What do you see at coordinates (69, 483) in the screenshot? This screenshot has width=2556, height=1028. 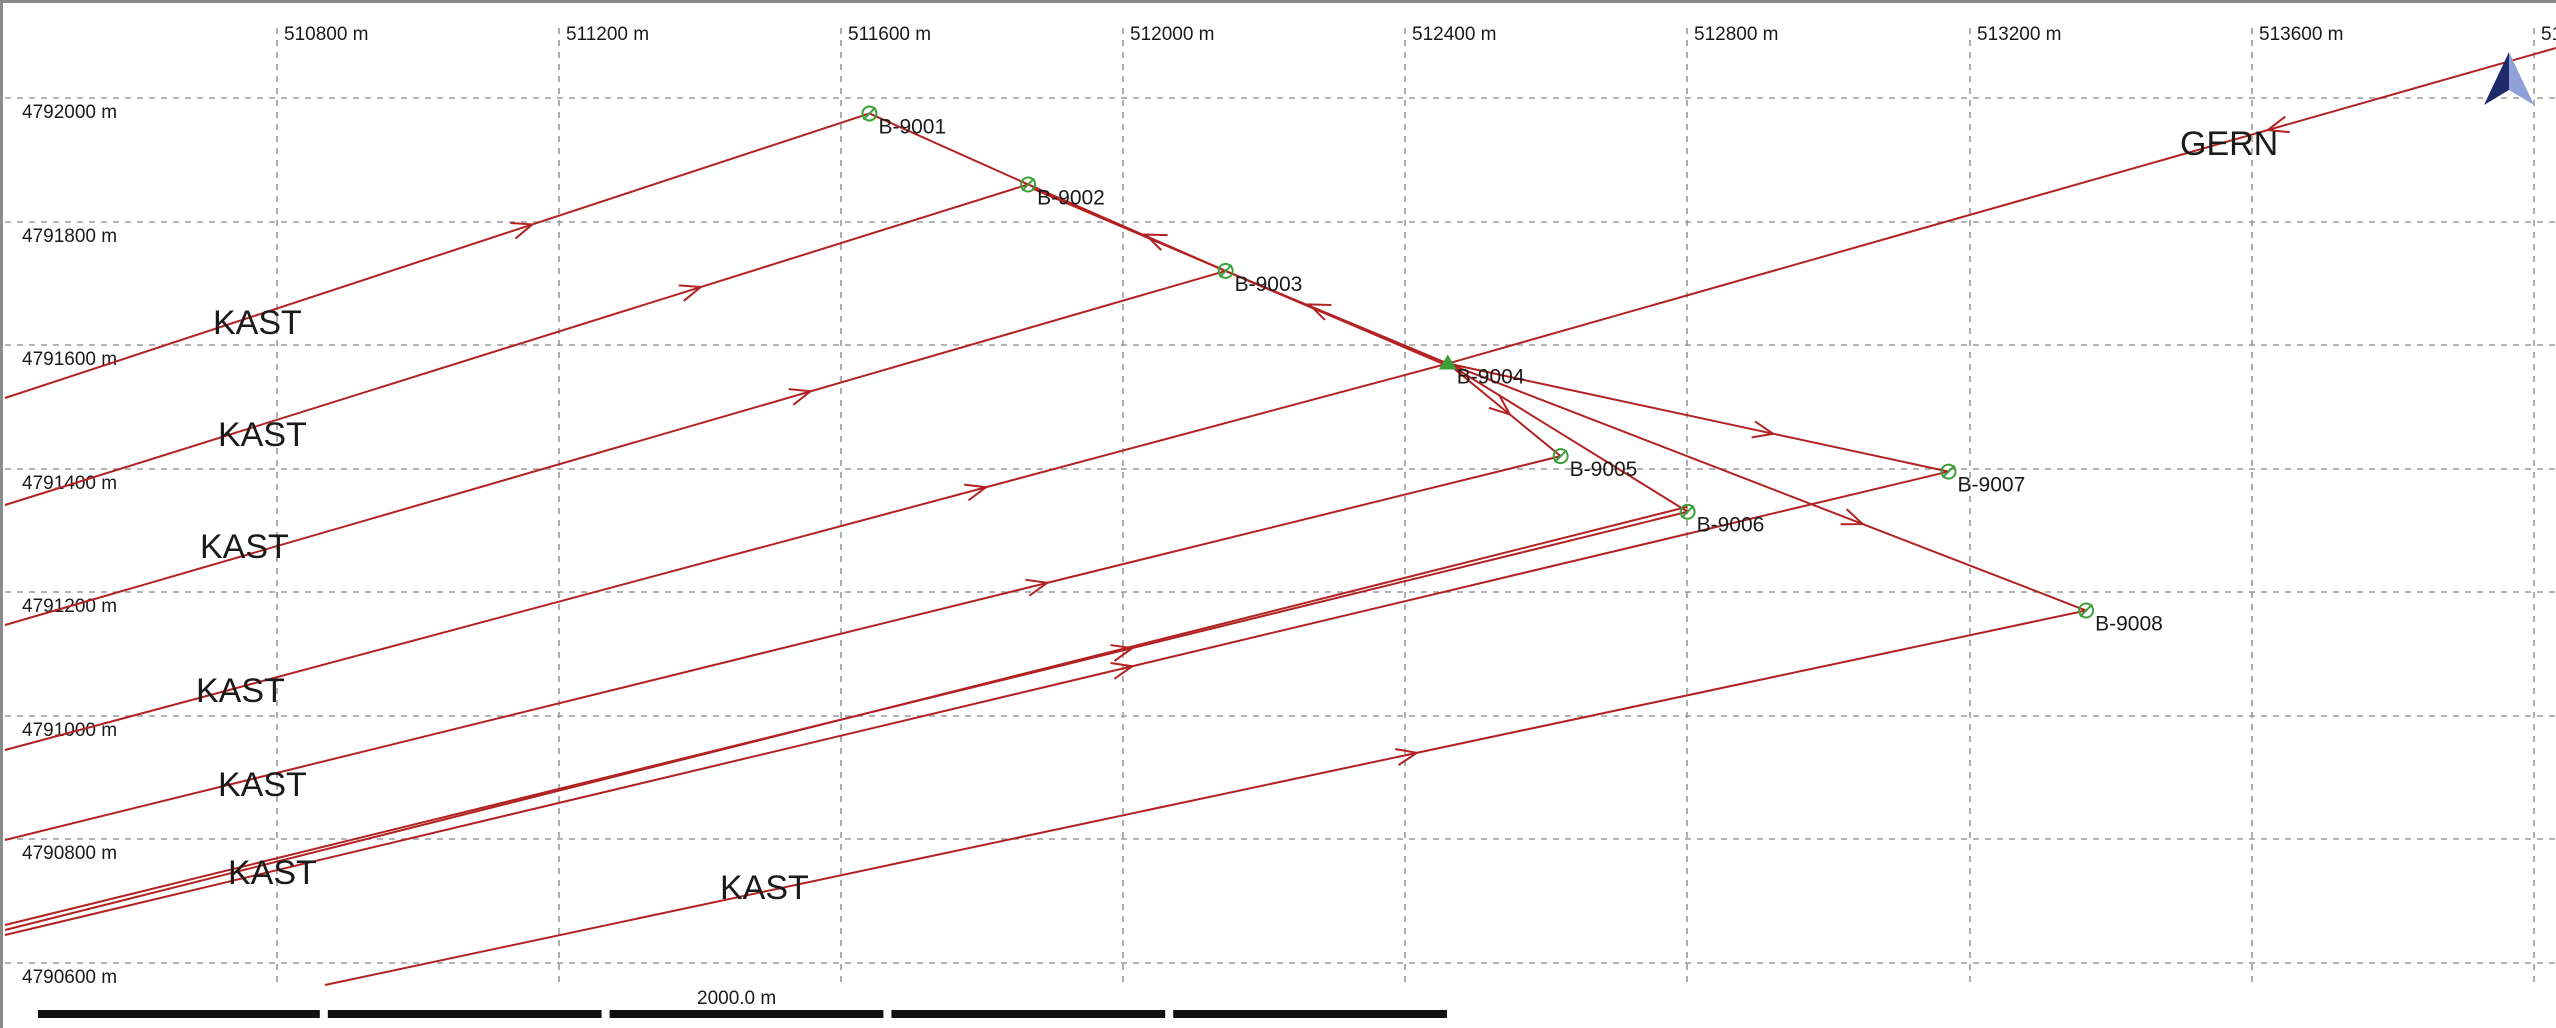 I see `y-coordinate-label: 4791400 m` at bounding box center [69, 483].